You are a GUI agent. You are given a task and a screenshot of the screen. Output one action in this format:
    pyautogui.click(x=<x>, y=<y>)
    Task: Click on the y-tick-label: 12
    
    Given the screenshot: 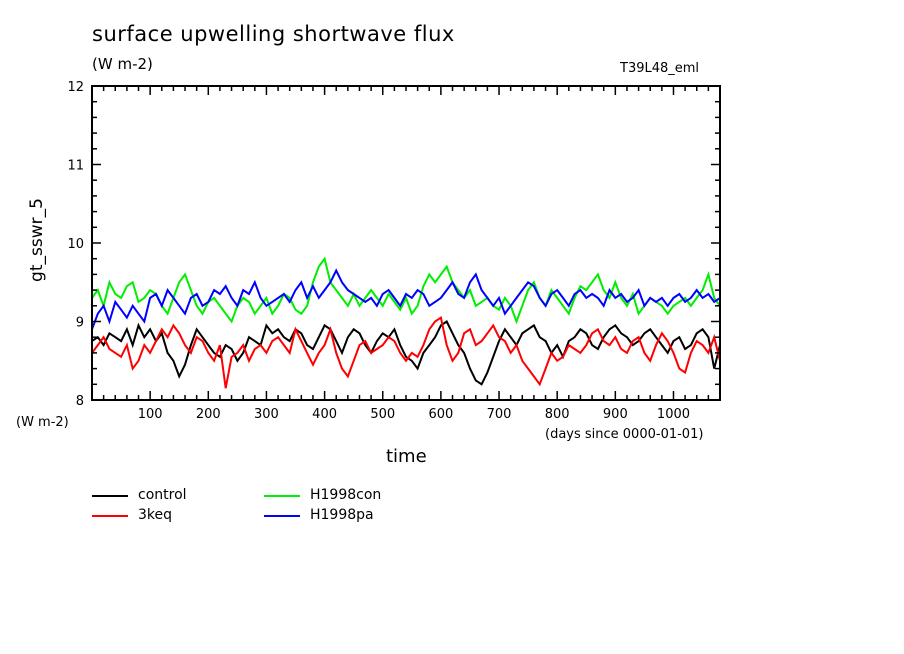 What is the action you would take?
    pyautogui.click(x=75, y=87)
    